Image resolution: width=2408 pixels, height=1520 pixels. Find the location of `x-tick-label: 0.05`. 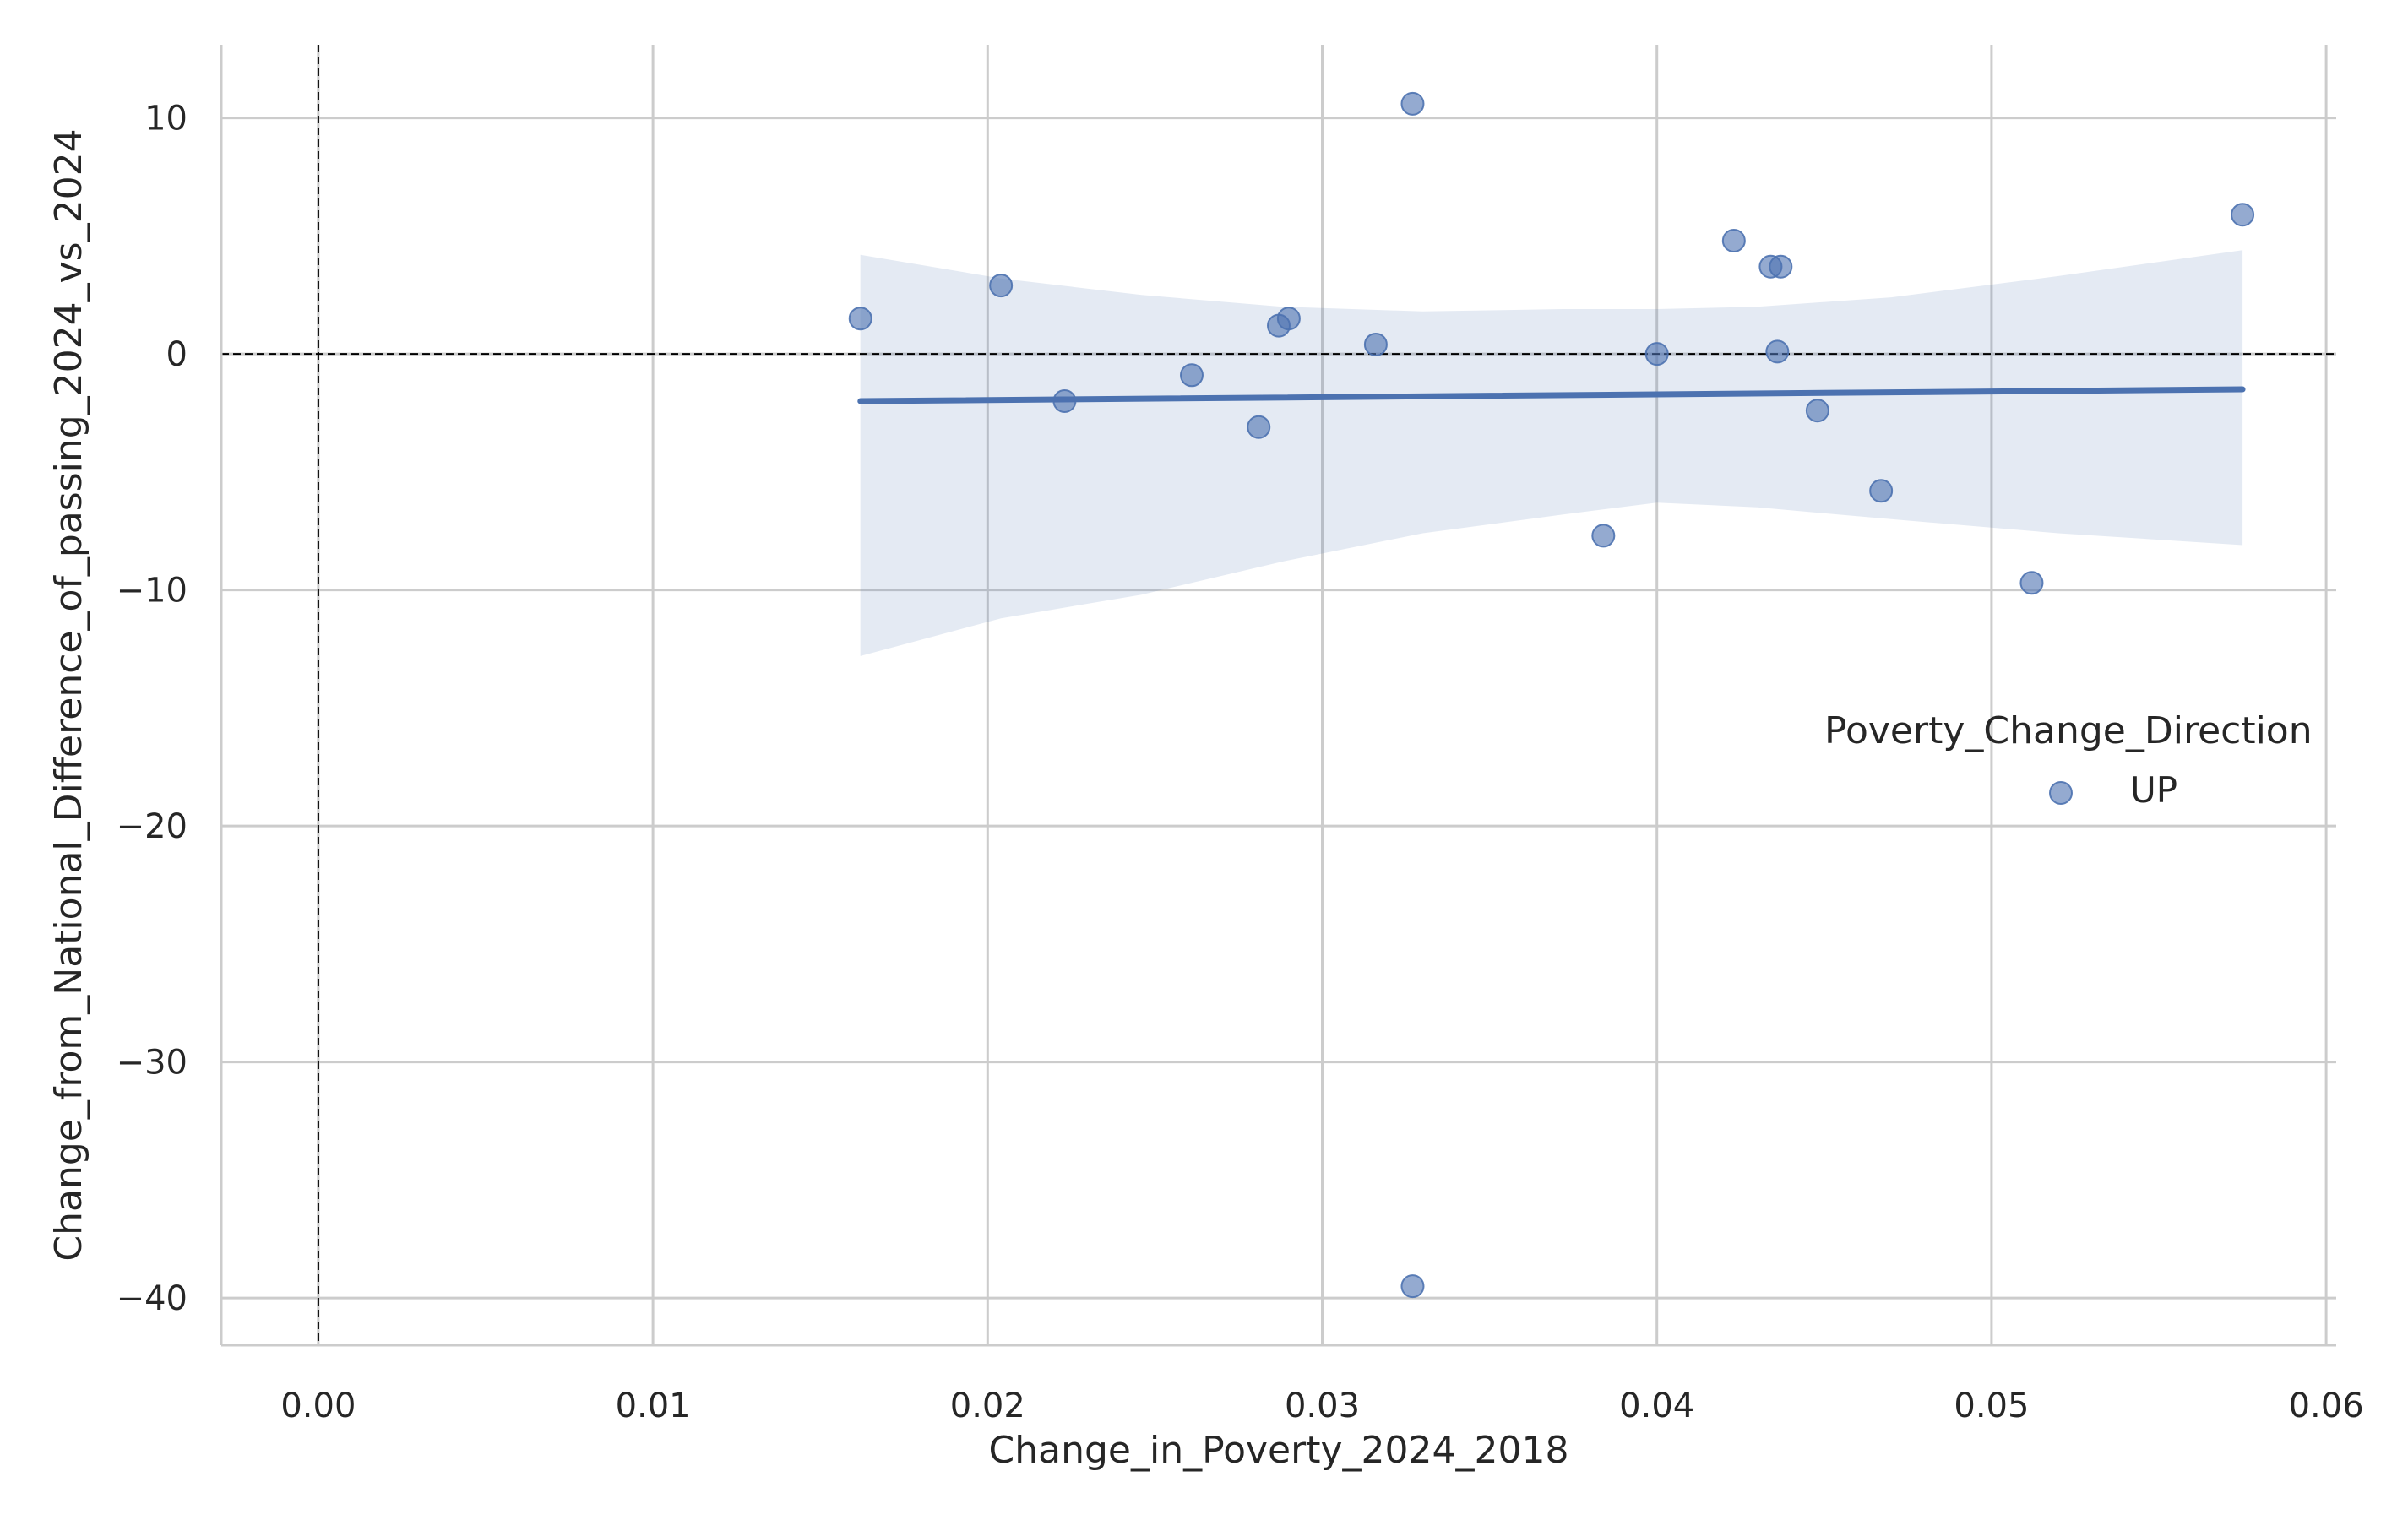

x-tick-label: 0.05 is located at coordinates (1991, 1406).